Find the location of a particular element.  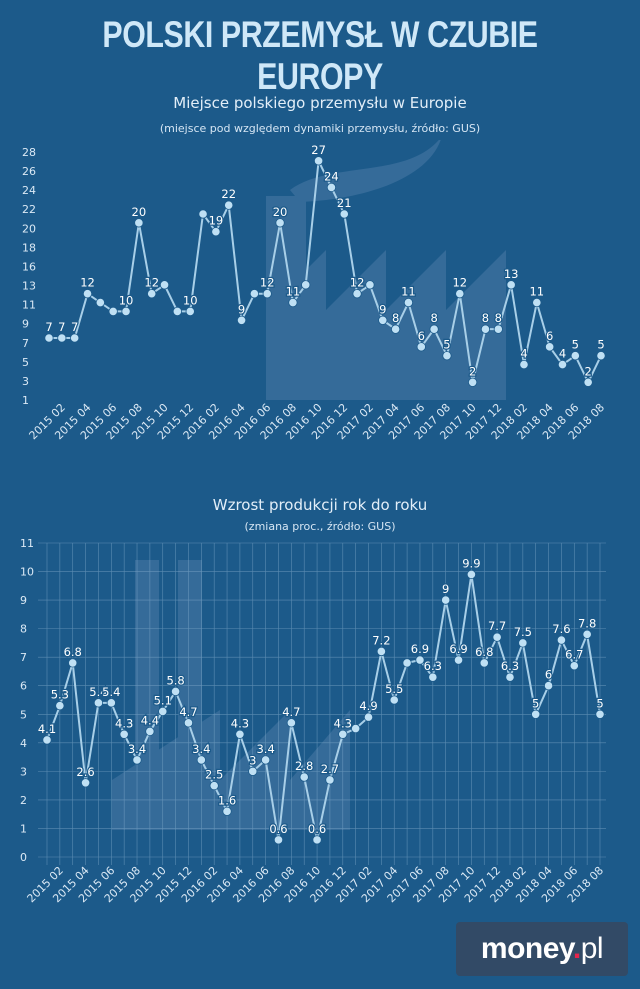

data-label: 7.6 is located at coordinates (561, 629).